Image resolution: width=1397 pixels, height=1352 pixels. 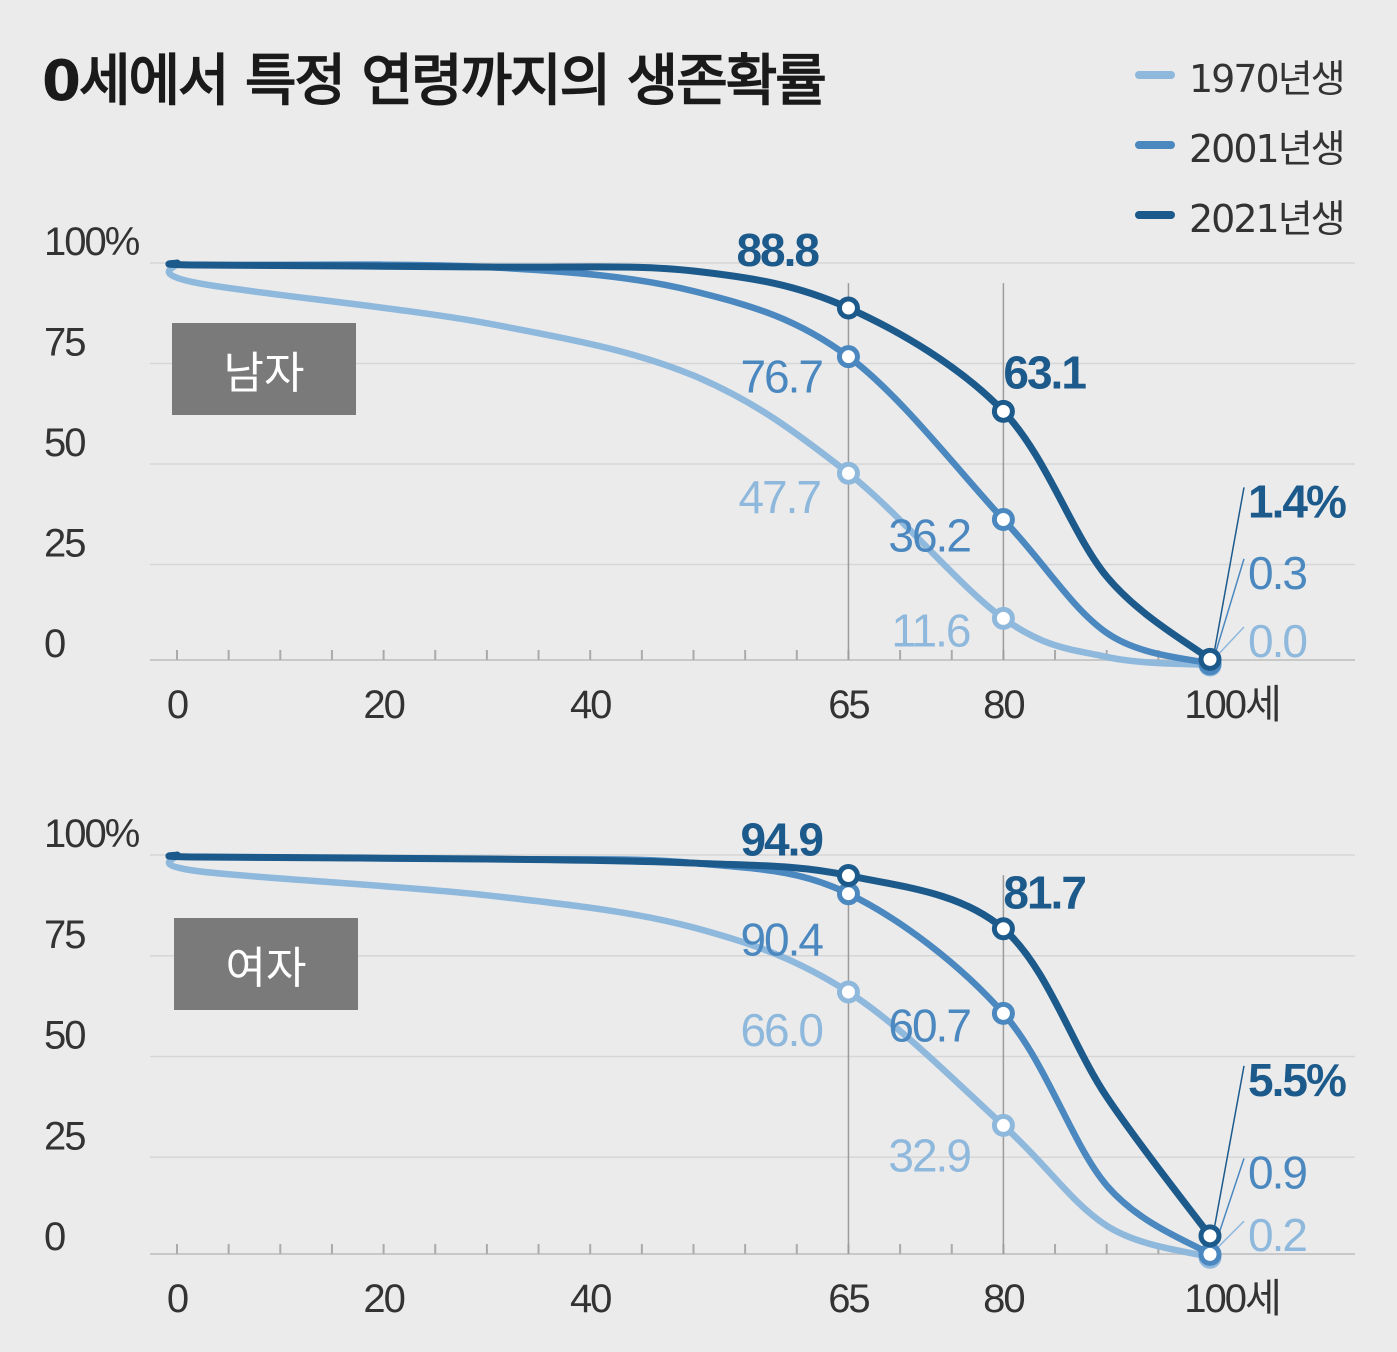 I want to click on female-data-label-1970년생-65: 66.0, so click(x=781, y=1030).